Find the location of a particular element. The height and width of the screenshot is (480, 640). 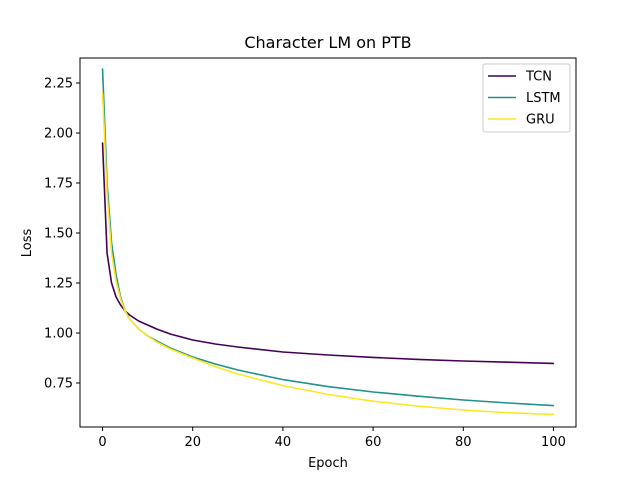

x-tick-label: 20 is located at coordinates (192, 442).